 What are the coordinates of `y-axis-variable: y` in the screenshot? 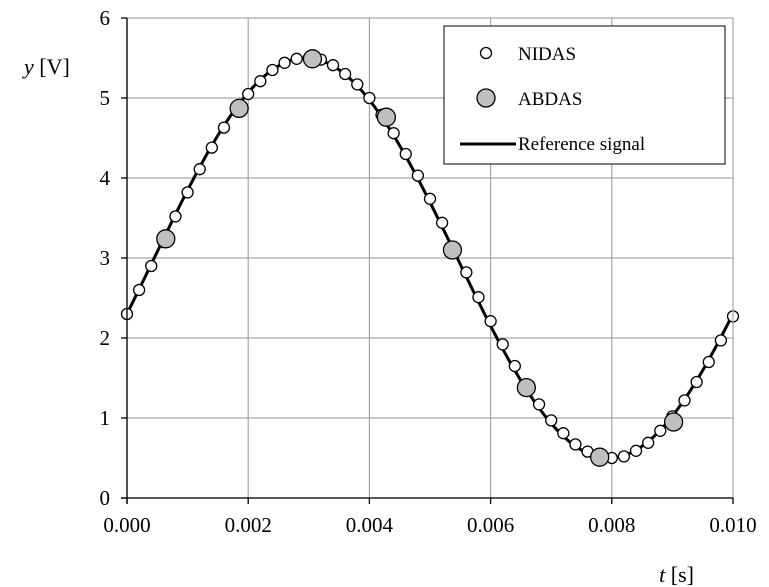 It's located at (28, 66).